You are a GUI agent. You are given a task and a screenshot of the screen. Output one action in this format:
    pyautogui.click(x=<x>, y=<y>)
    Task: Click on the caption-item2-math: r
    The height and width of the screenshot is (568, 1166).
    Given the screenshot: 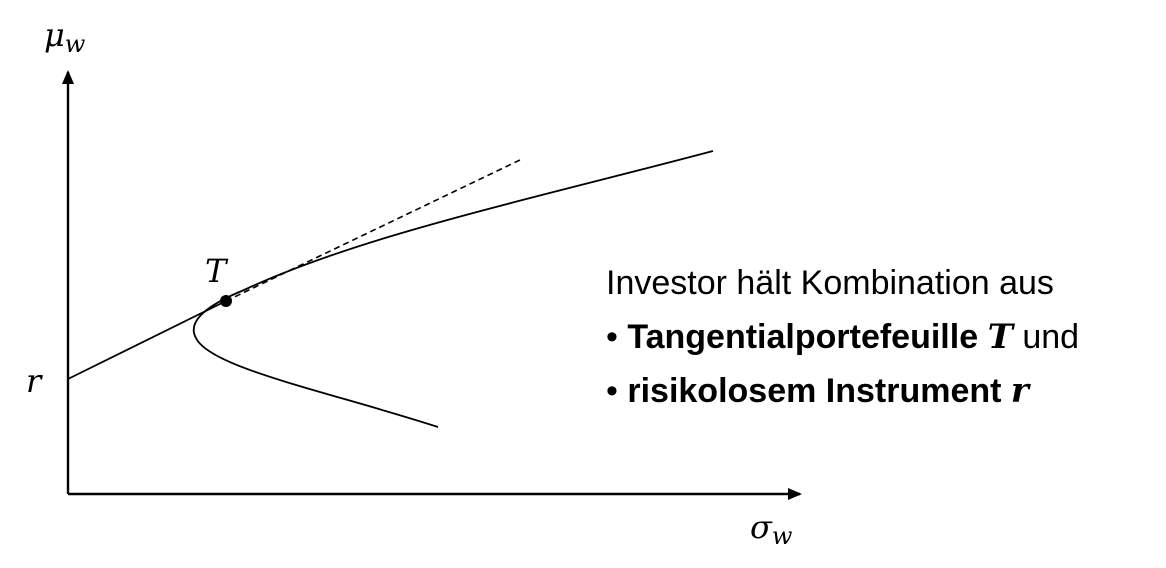 What is the action you would take?
    pyautogui.click(x=1019, y=391)
    